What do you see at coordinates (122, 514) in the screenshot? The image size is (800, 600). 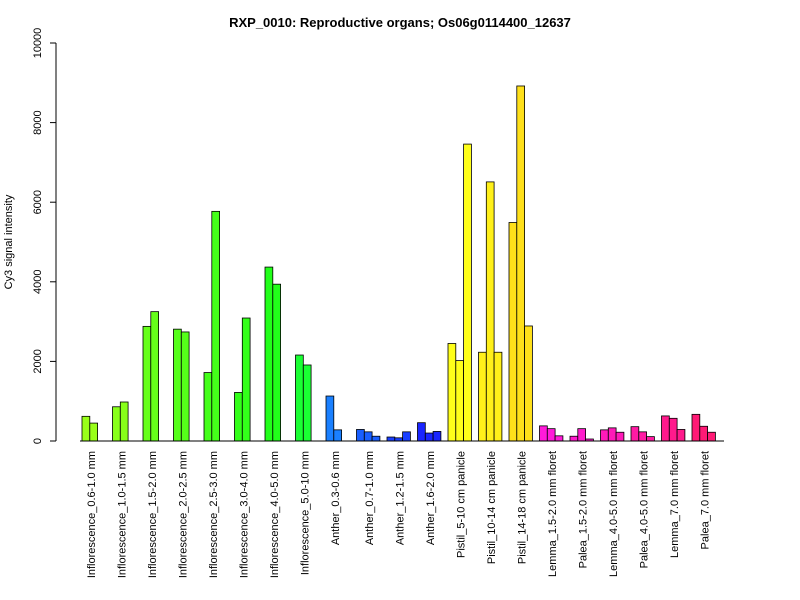 I see `x-category-label: Inflorescence_1.0-1.5 mm` at bounding box center [122, 514].